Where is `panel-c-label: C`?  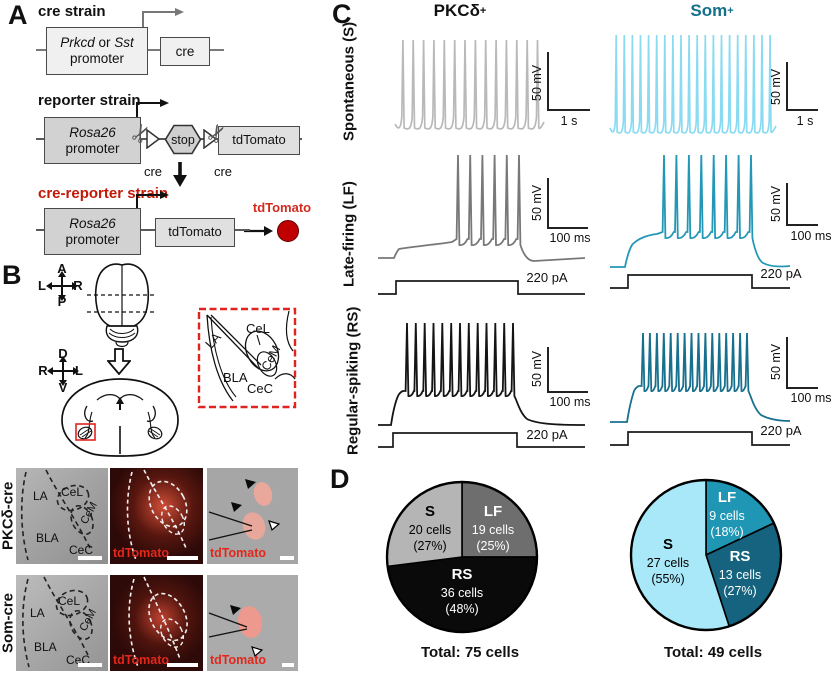
panel-c-label: C is located at coordinates (342, 14).